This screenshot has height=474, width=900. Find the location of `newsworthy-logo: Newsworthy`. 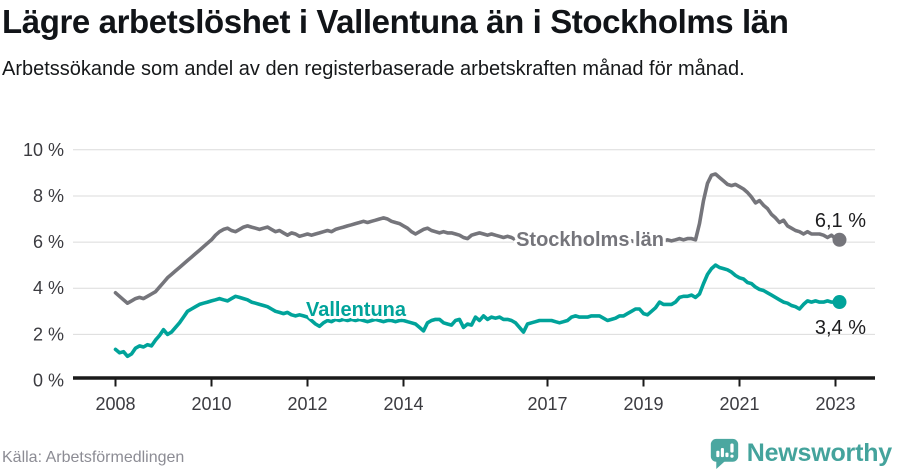

newsworthy-logo: Newsworthy is located at coordinates (800, 453).